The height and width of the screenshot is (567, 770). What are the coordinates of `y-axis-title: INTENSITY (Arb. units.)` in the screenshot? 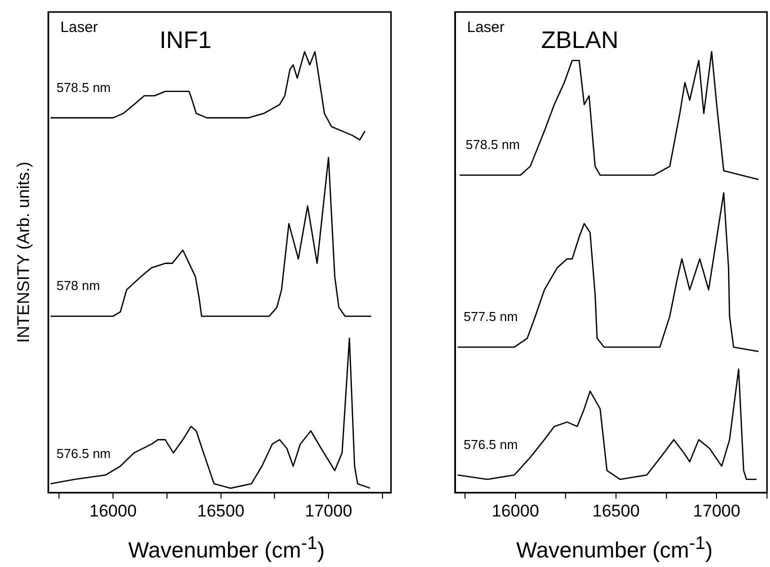 It's located at (23, 252).